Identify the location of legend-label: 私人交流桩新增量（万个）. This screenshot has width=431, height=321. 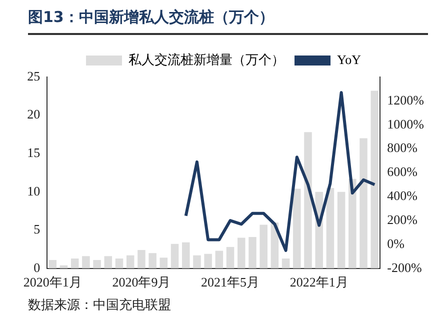
(206, 59).